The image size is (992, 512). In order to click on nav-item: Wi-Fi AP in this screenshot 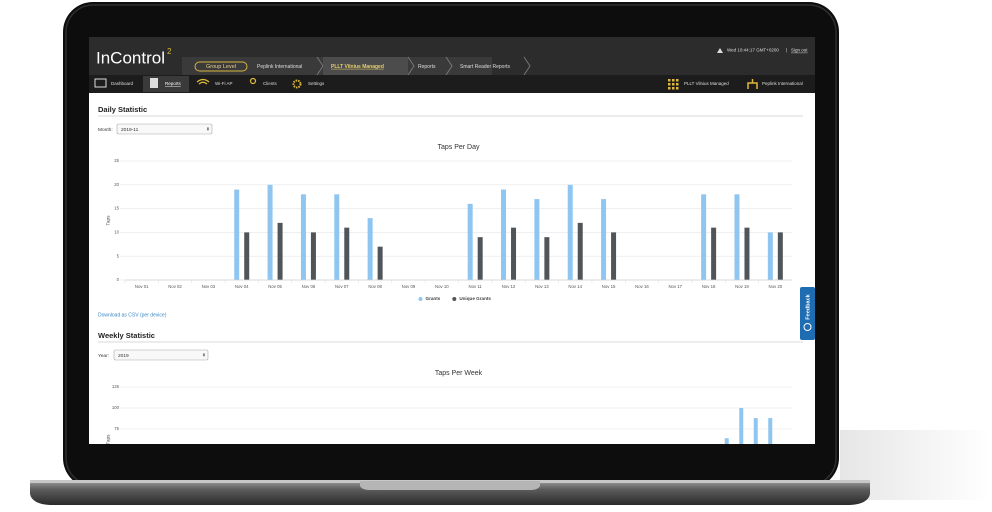, I will do `click(224, 83)`.